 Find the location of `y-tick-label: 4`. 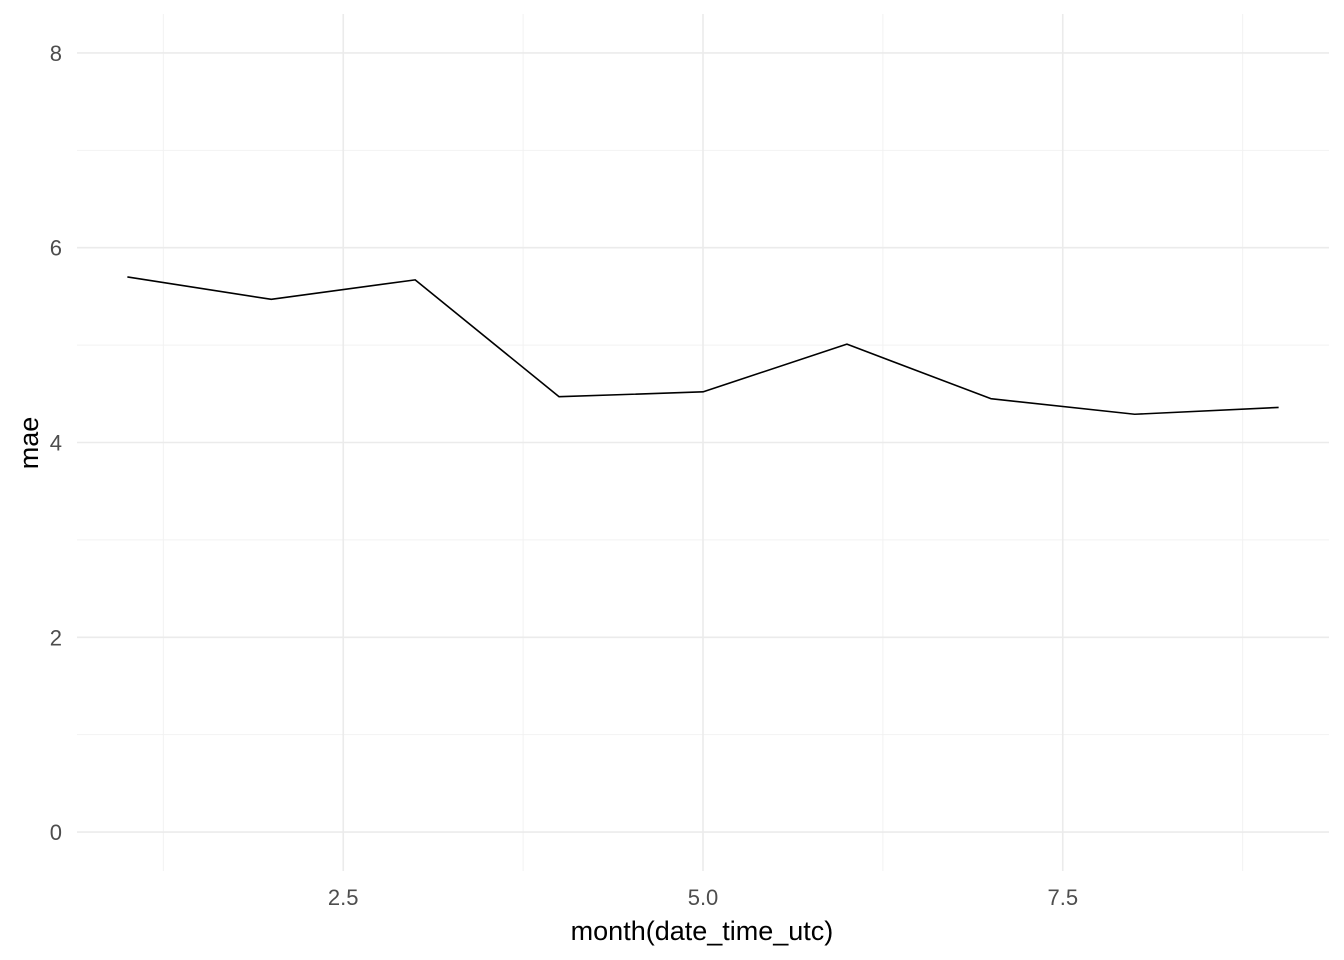

y-tick-label: 4 is located at coordinates (56, 443).